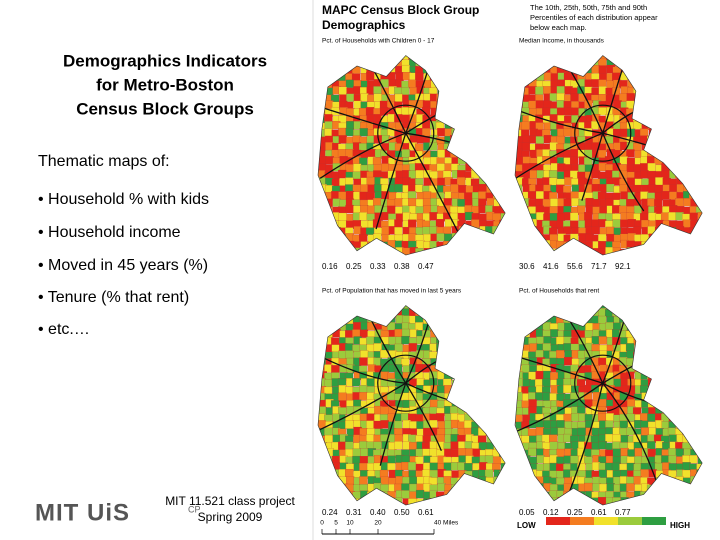  I want to click on percentile-label: 0.12, so click(551, 512).